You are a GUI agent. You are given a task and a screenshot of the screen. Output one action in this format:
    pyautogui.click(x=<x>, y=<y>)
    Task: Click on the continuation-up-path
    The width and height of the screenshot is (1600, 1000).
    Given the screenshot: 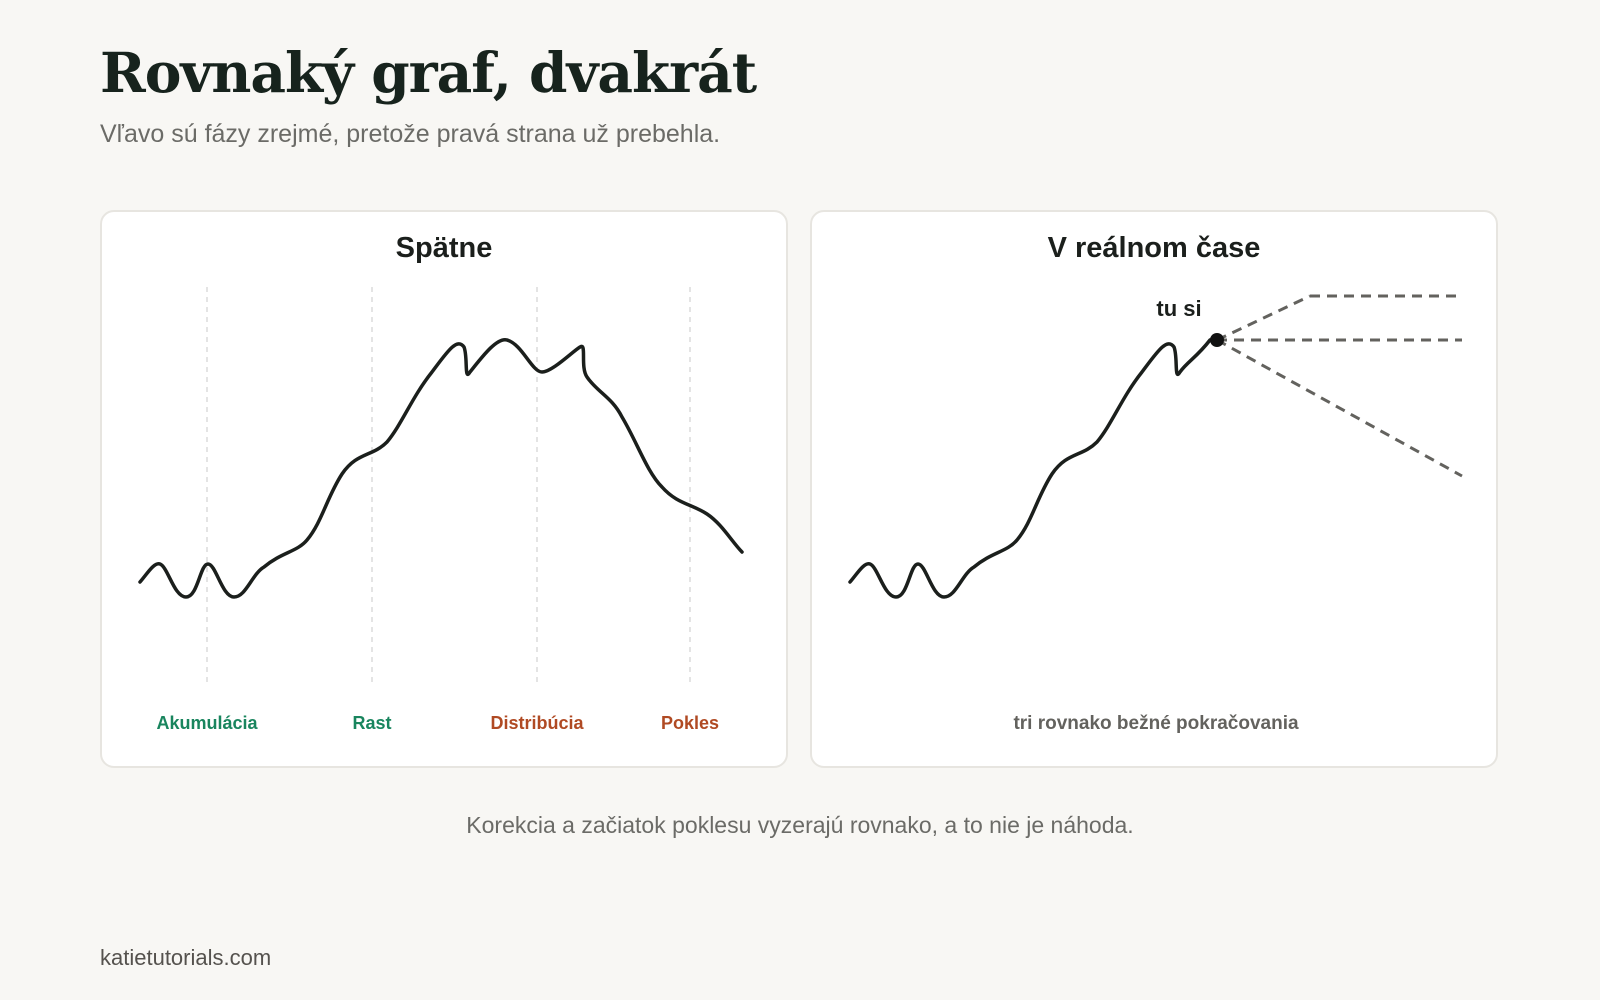 What is the action you would take?
    pyautogui.click(x=1263, y=318)
    